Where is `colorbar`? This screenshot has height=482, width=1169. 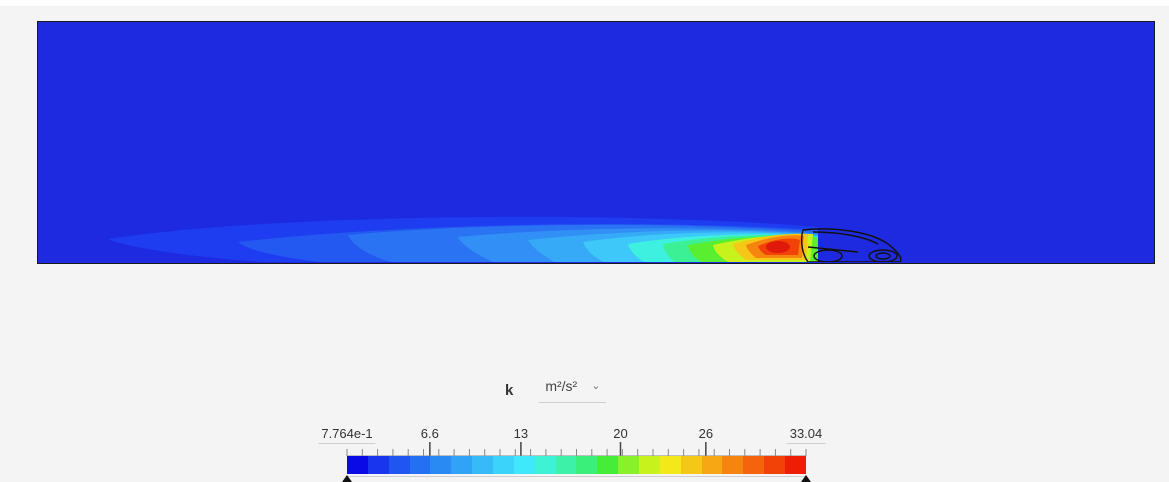
colorbar is located at coordinates (576, 465).